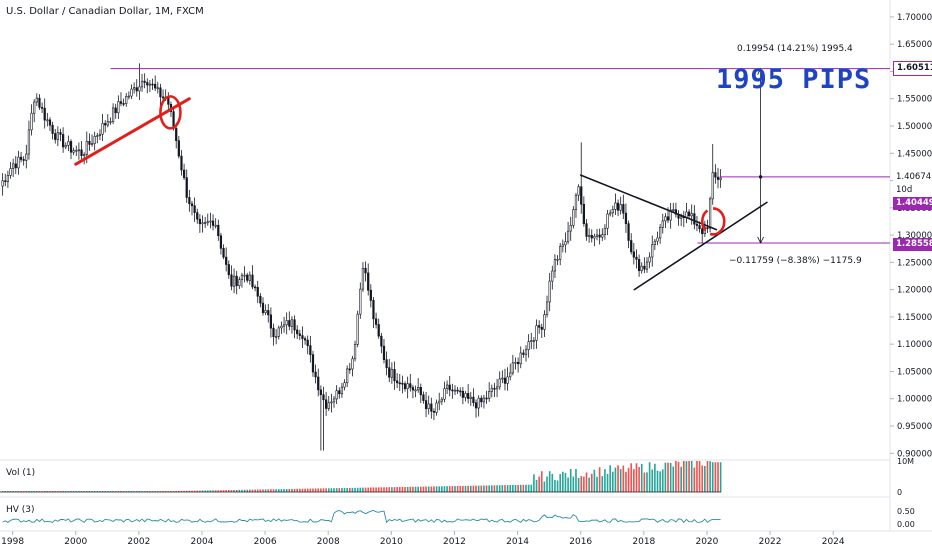 This screenshot has width=932, height=550. What do you see at coordinates (700, 246) in the screenshot?
I see `black-trendline` at bounding box center [700, 246].